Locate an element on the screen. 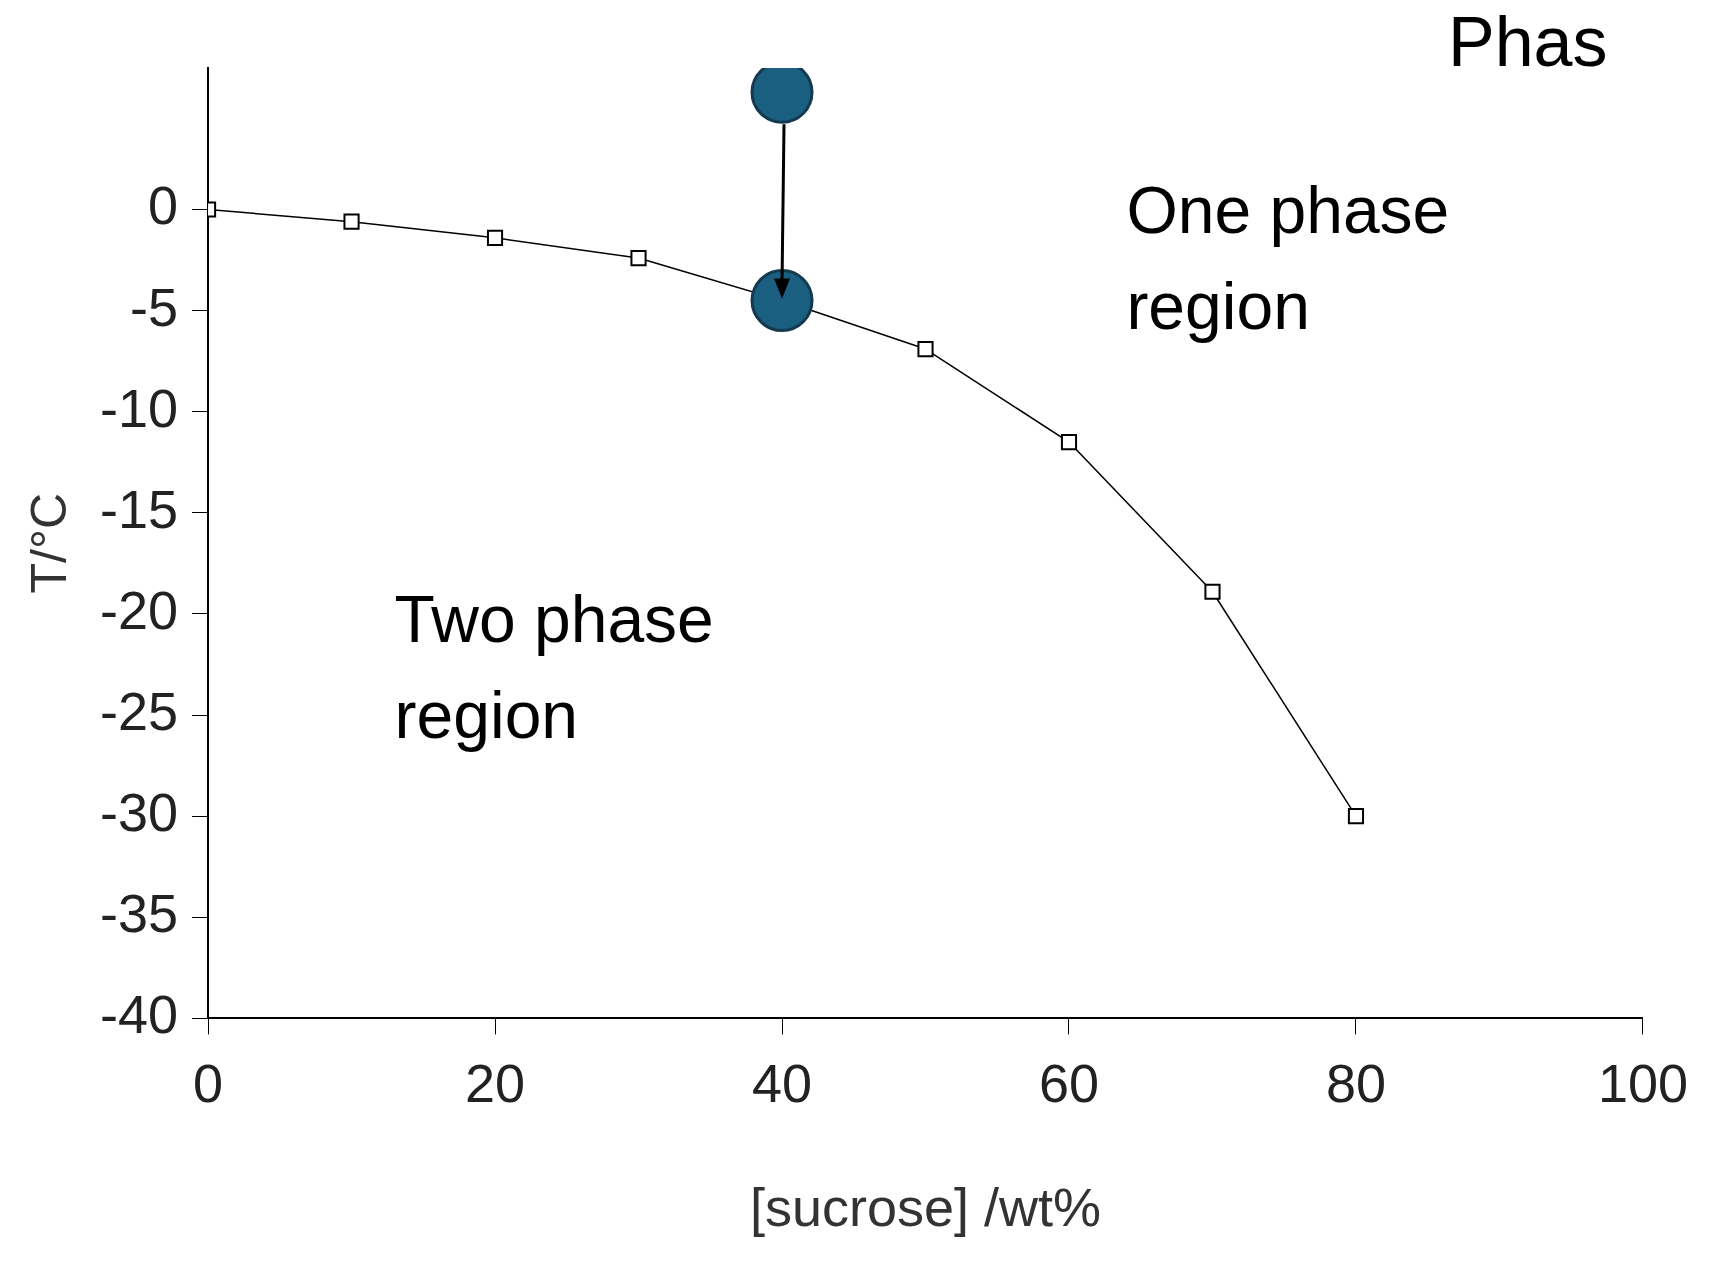 The image size is (1729, 1278). y-tick-label: -25 is located at coordinates (139, 710).